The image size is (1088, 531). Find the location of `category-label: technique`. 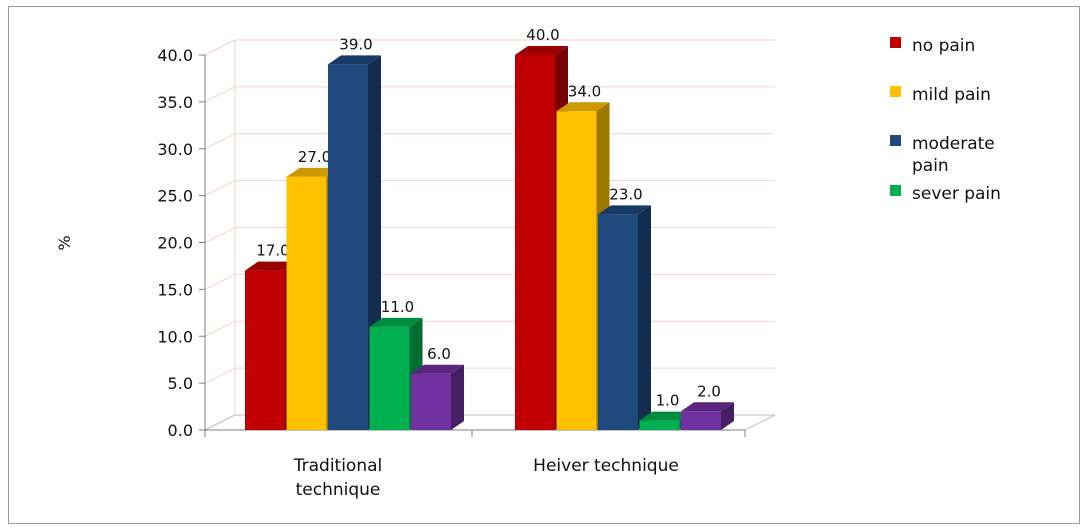

category-label: technique is located at coordinates (338, 490).